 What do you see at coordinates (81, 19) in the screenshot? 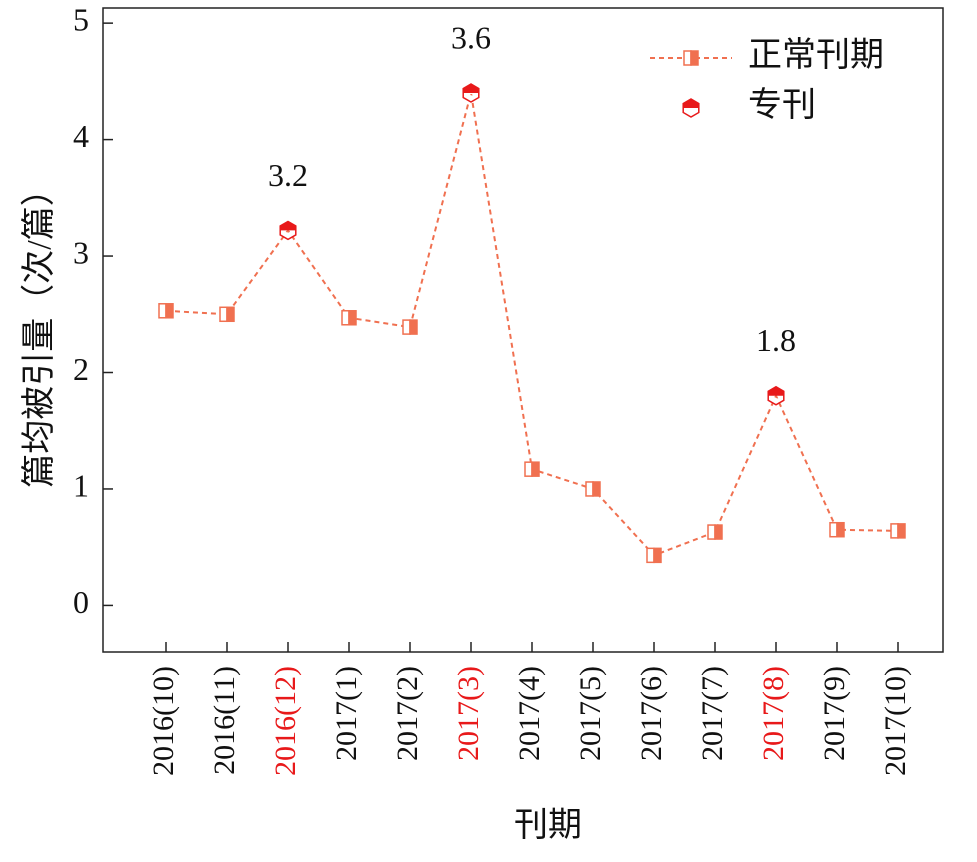
I see `y-tick-label: 5` at bounding box center [81, 19].